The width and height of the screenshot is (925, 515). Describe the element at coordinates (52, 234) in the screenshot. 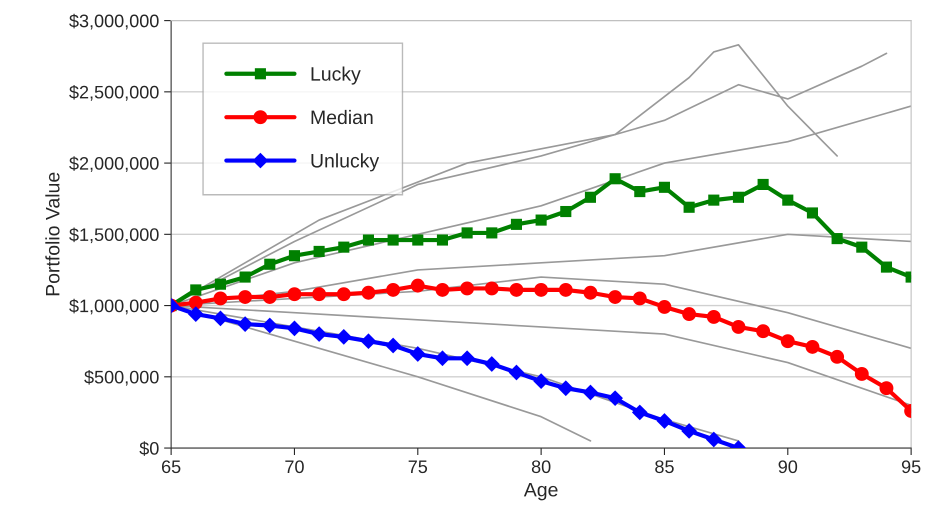

I see `y-axis-title: Portfolio Value` at that location.